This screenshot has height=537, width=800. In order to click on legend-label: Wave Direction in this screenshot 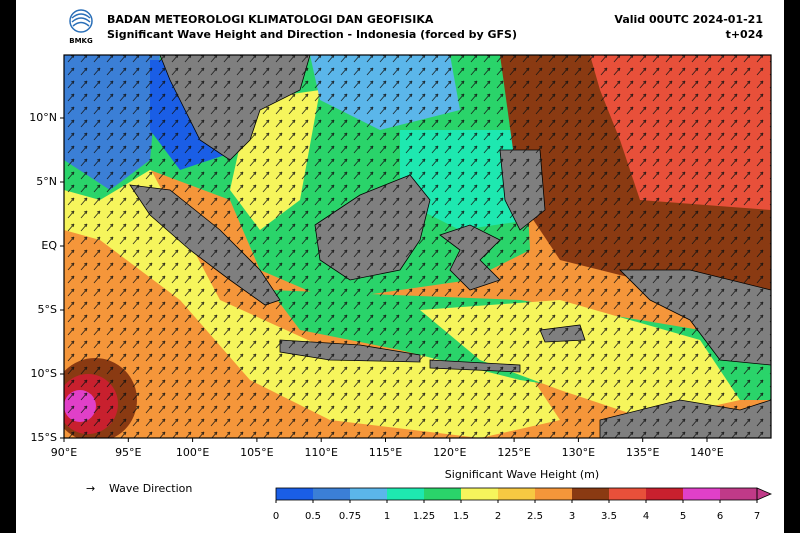, I will do `click(150, 488)`.